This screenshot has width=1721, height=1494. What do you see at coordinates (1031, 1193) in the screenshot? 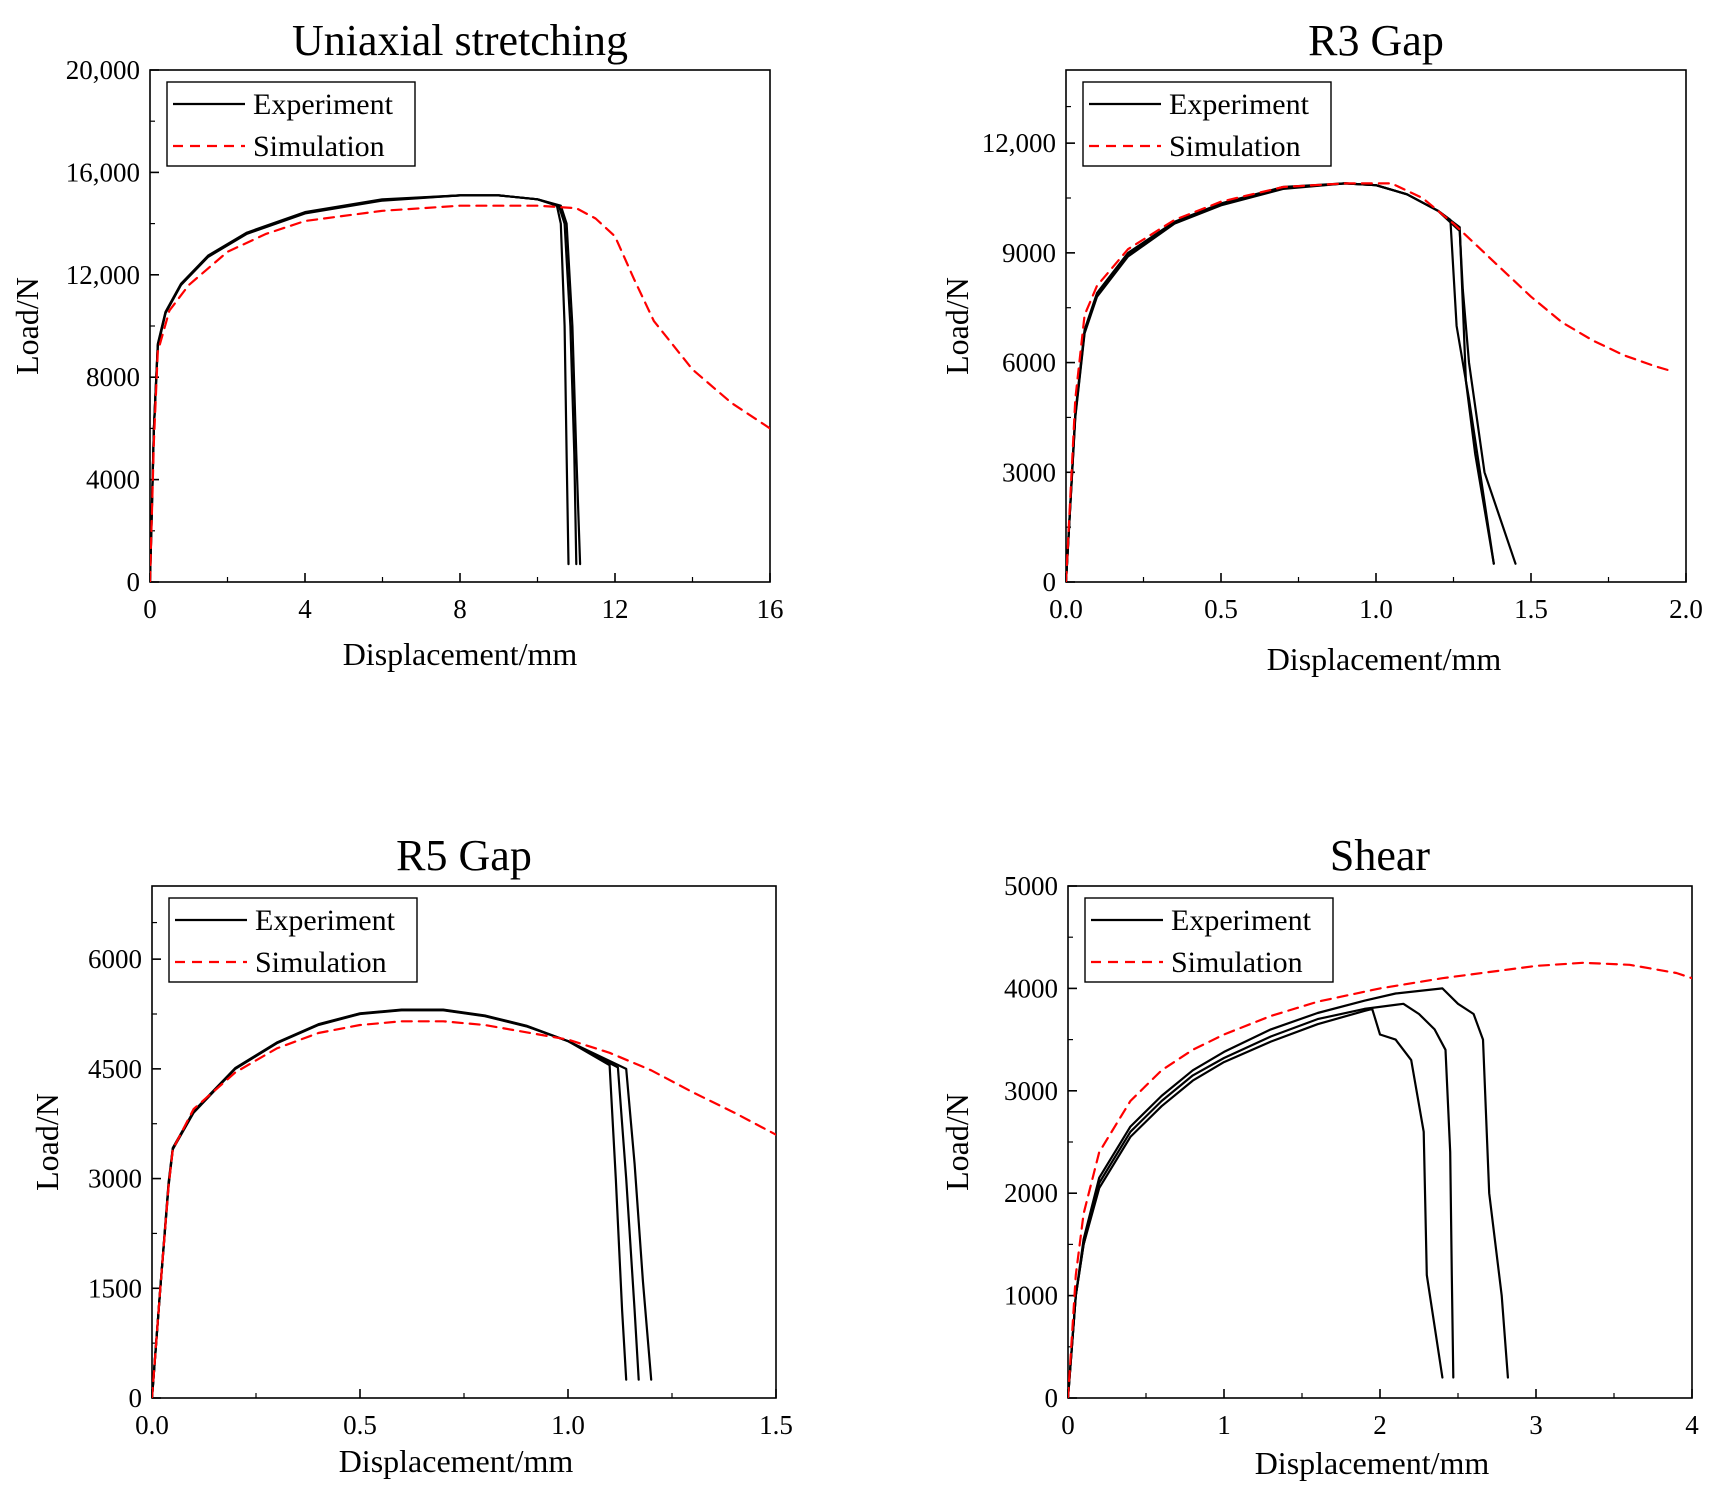
I see `y-tick-label: 2000` at bounding box center [1031, 1193].